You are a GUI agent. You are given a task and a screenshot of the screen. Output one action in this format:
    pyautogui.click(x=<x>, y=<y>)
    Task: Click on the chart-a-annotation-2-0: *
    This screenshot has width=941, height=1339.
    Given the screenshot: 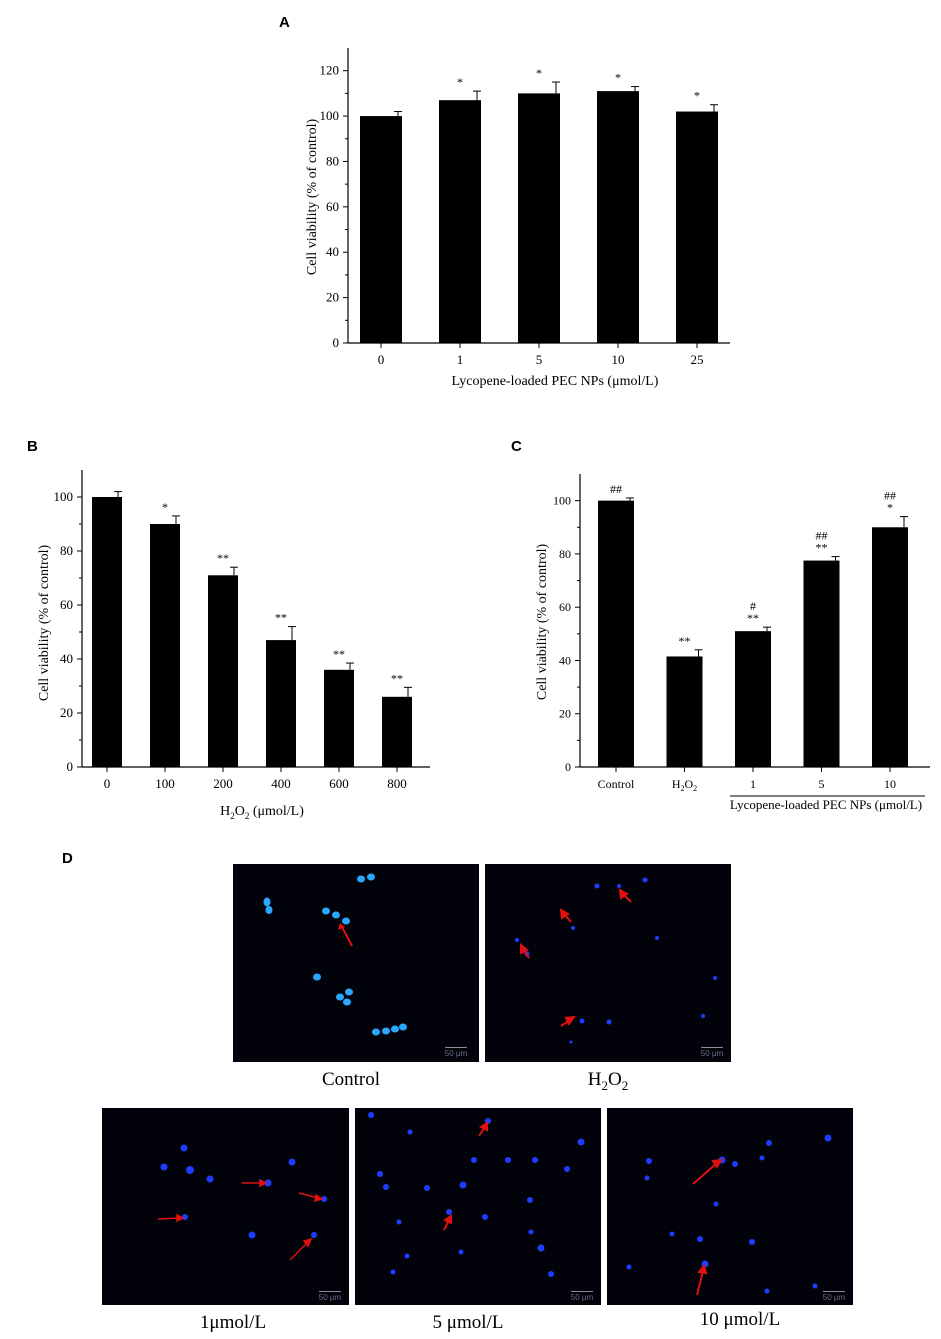 What is the action you would take?
    pyautogui.click(x=539, y=73)
    